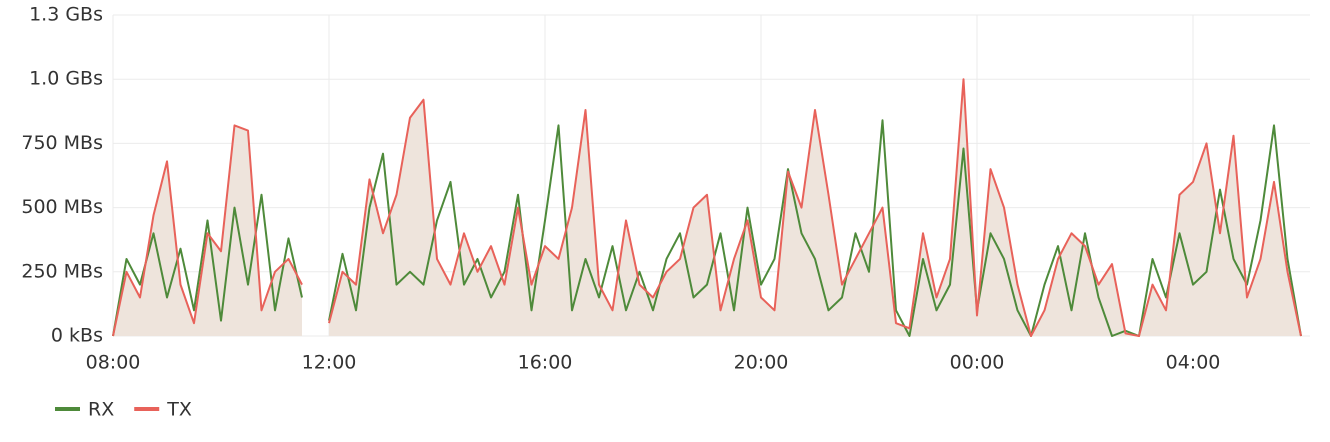 This screenshot has width=1330, height=442. I want to click on x-tick-label: 08:00, so click(113, 363).